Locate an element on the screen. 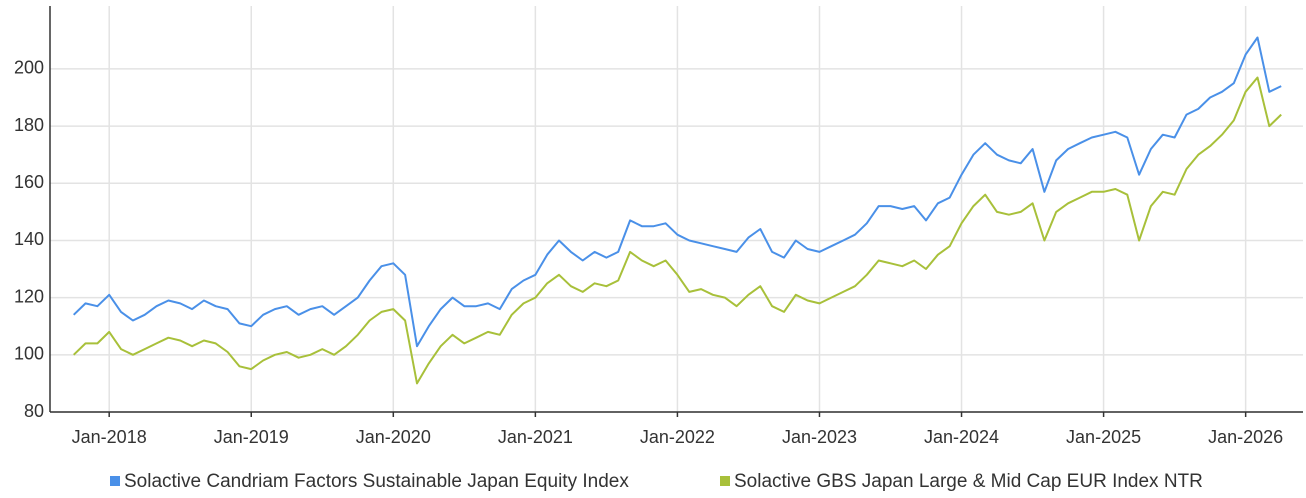 This screenshot has width=1306, height=498. x-tick-label: Jan-2025 is located at coordinates (1103, 437).